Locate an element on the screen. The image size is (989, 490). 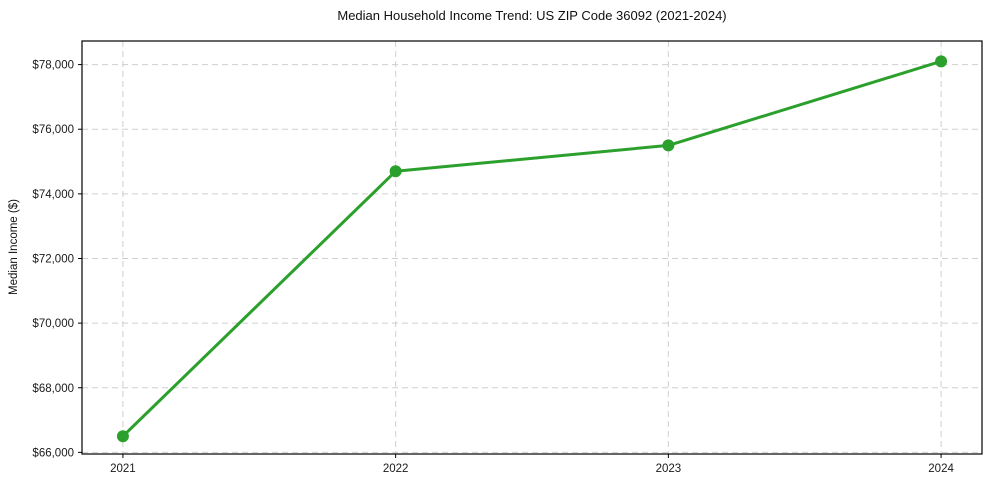
y-tick-label: $68,000 is located at coordinates (53, 389).